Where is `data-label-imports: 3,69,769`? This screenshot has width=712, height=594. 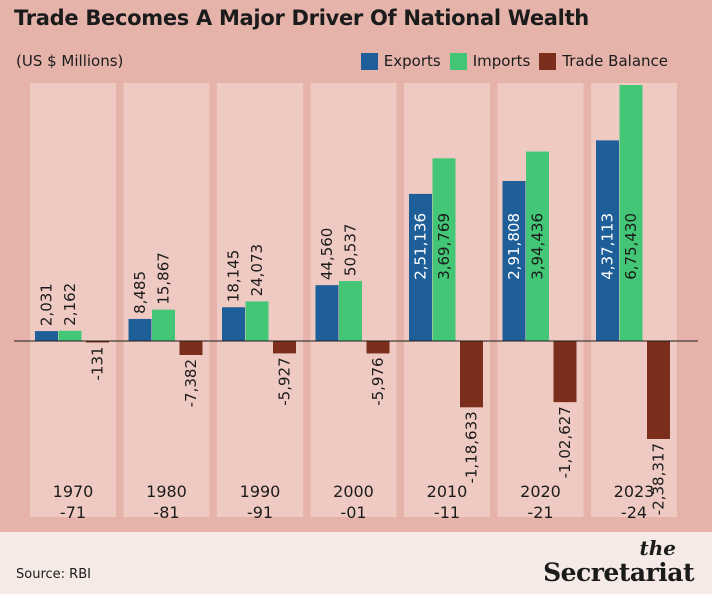
data-label-imports: 3,69,769 is located at coordinates (444, 246).